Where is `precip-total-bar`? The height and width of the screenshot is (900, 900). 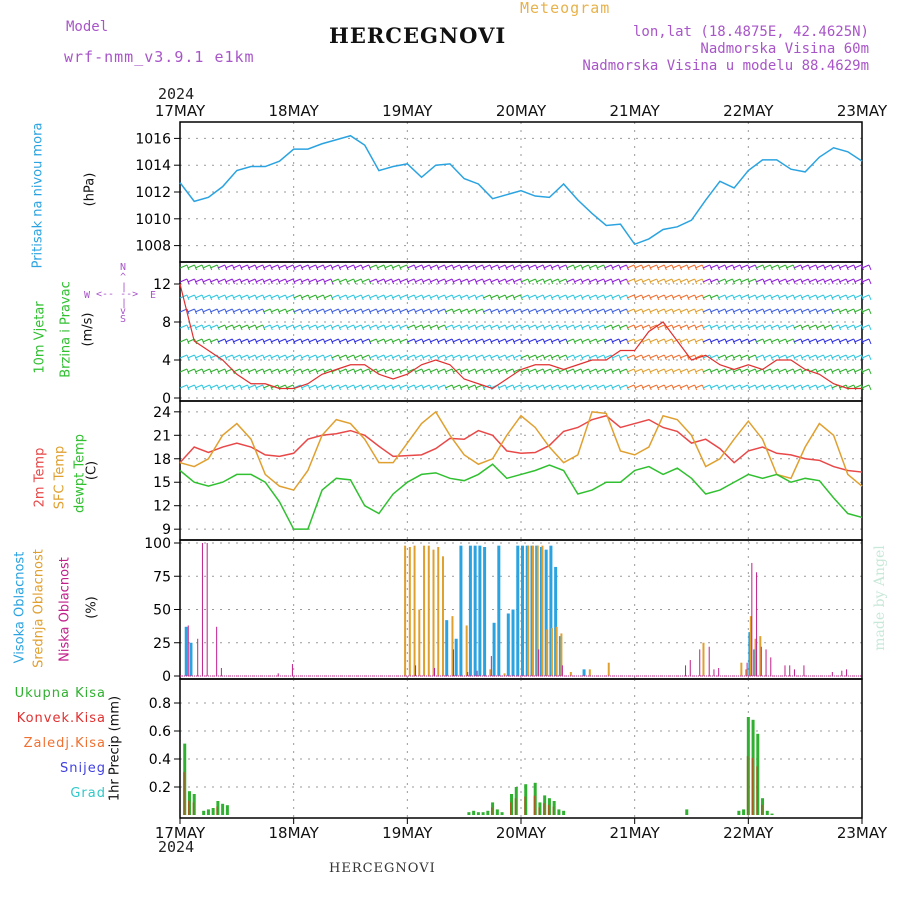 precip-total-bar is located at coordinates (767, 812).